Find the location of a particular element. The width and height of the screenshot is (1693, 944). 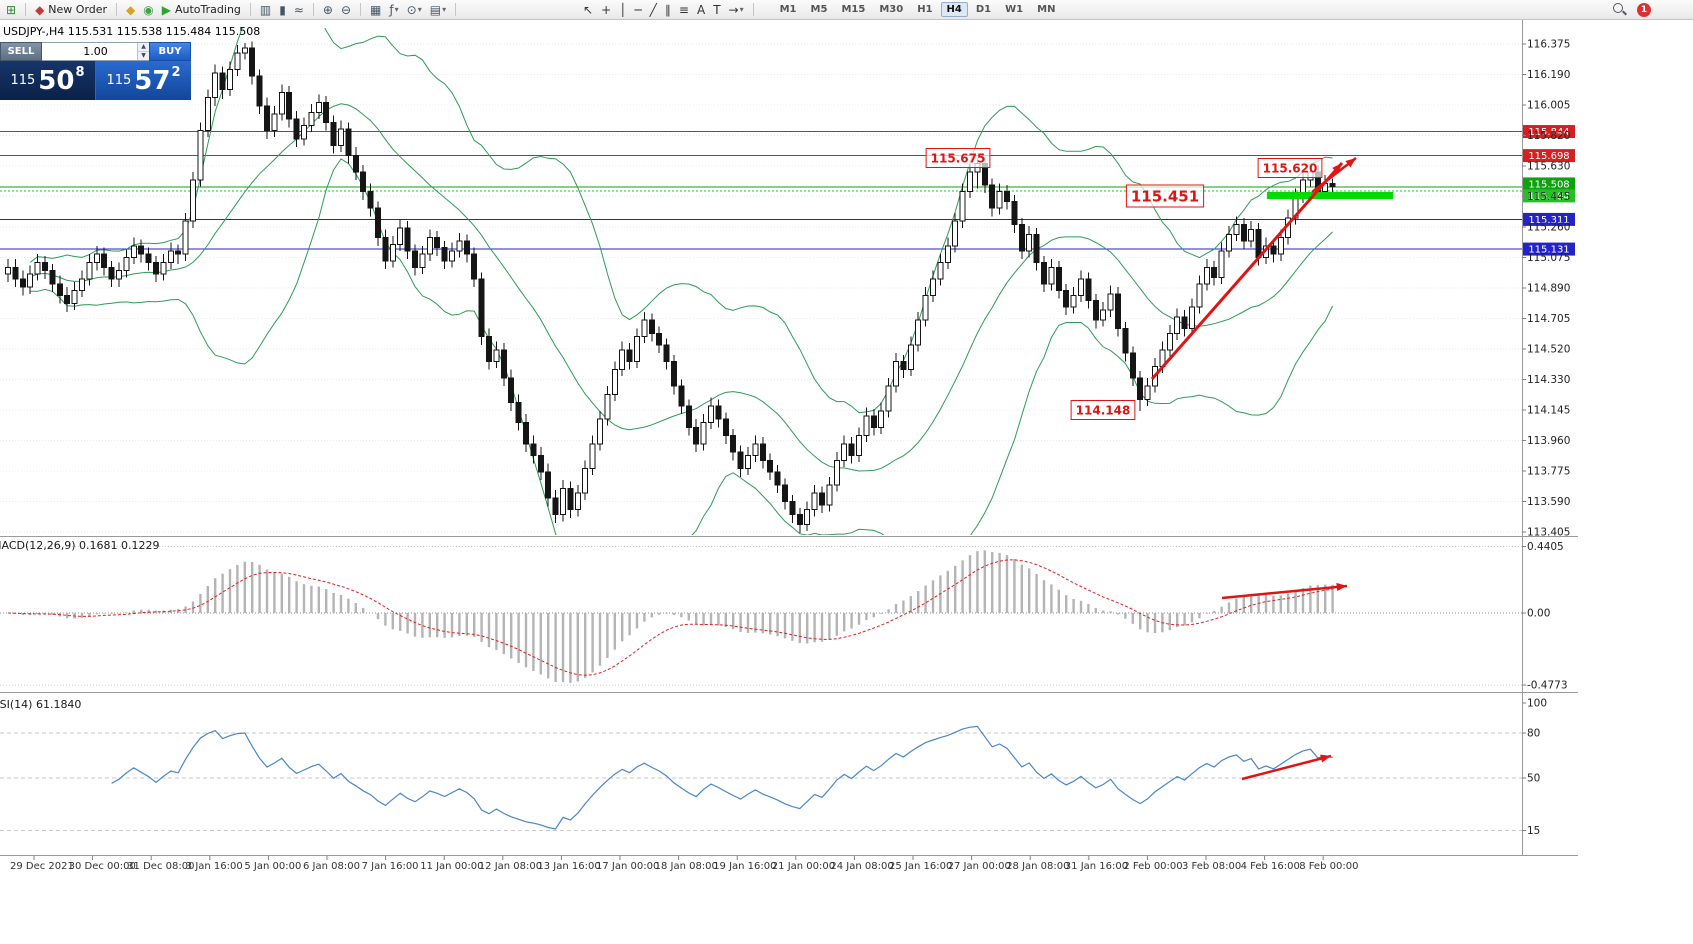

vertical-line-button: │ is located at coordinates (622, 9).